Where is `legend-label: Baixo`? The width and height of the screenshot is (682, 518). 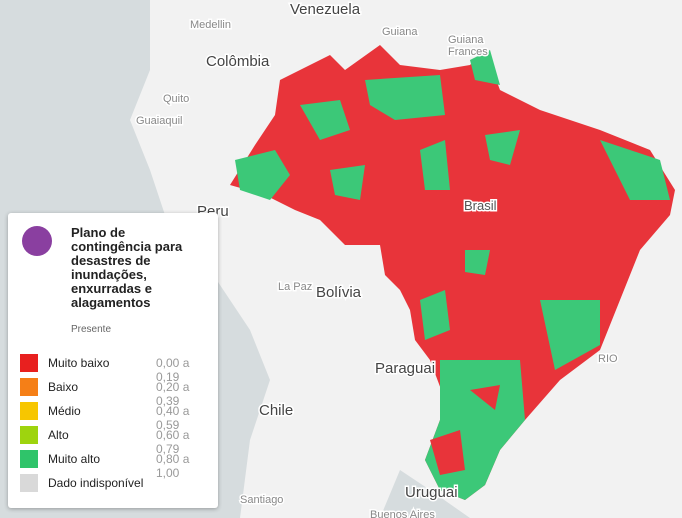 legend-label: Baixo is located at coordinates (63, 387).